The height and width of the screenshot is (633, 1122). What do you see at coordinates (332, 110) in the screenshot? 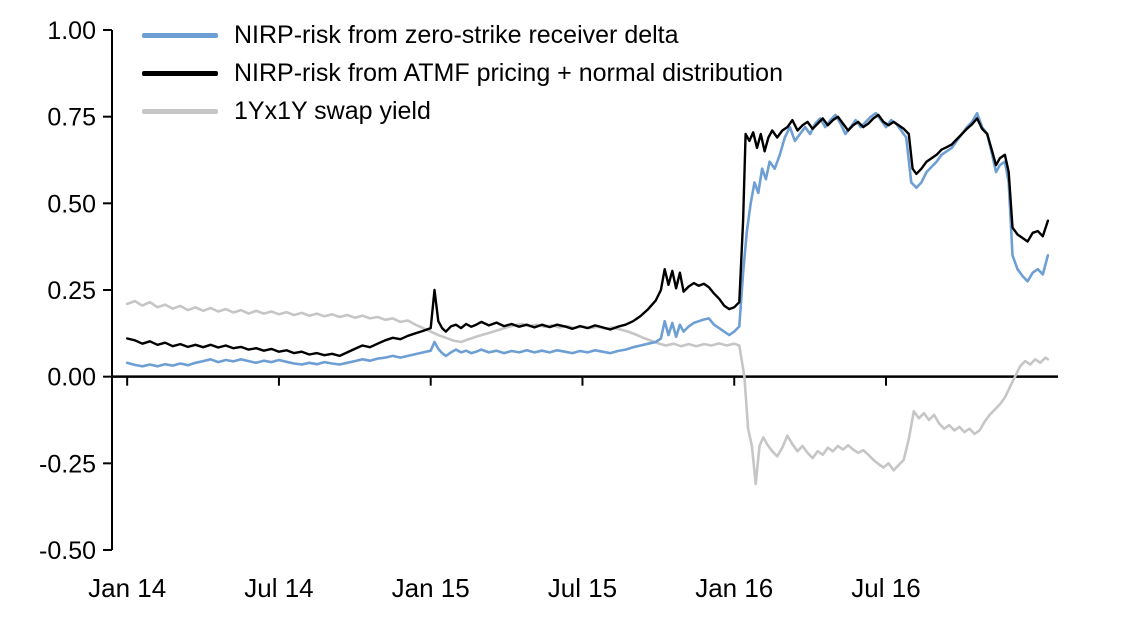
I see `legend-label: 1Yx1Y swap yield` at bounding box center [332, 110].